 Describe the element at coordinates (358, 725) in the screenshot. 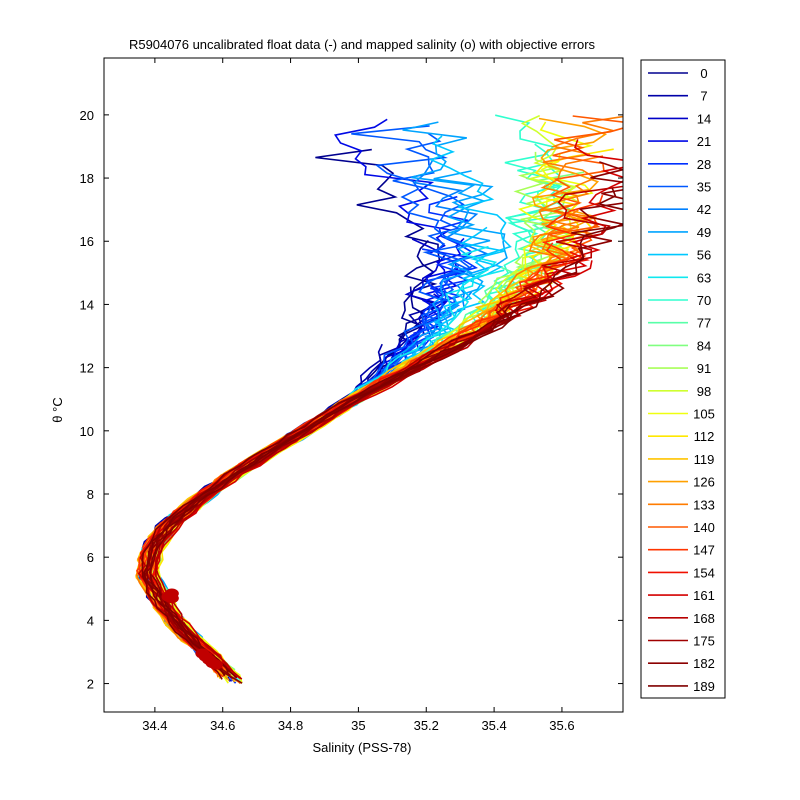

I see `x-tick-label: 35` at that location.